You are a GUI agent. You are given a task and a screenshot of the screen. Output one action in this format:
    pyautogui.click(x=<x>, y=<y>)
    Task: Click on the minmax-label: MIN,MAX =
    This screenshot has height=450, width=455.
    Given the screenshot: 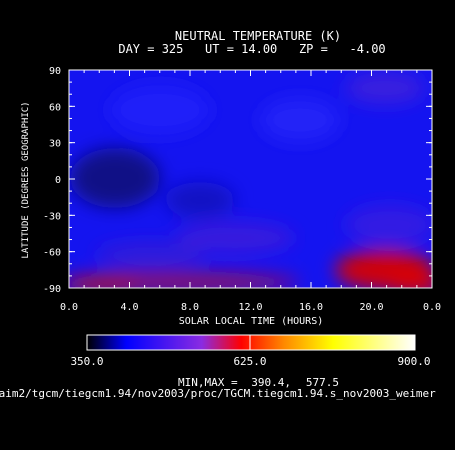 What is the action you would take?
    pyautogui.click(x=208, y=382)
    